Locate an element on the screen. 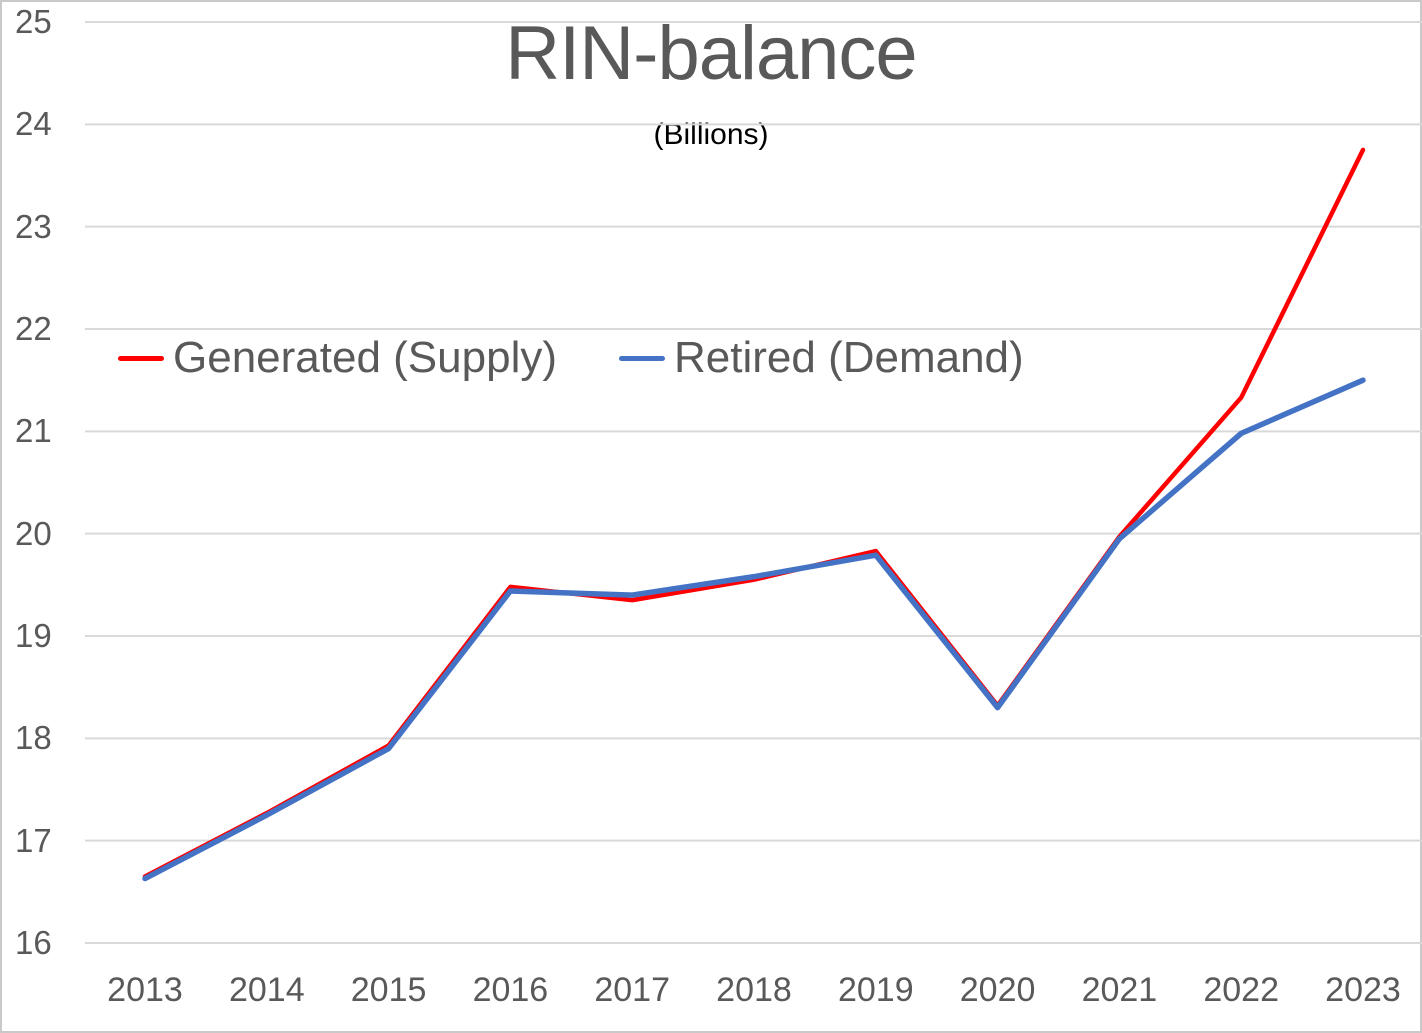 This screenshot has width=1422, height=1033. chart-title: RIN-balance is located at coordinates (711, 53).